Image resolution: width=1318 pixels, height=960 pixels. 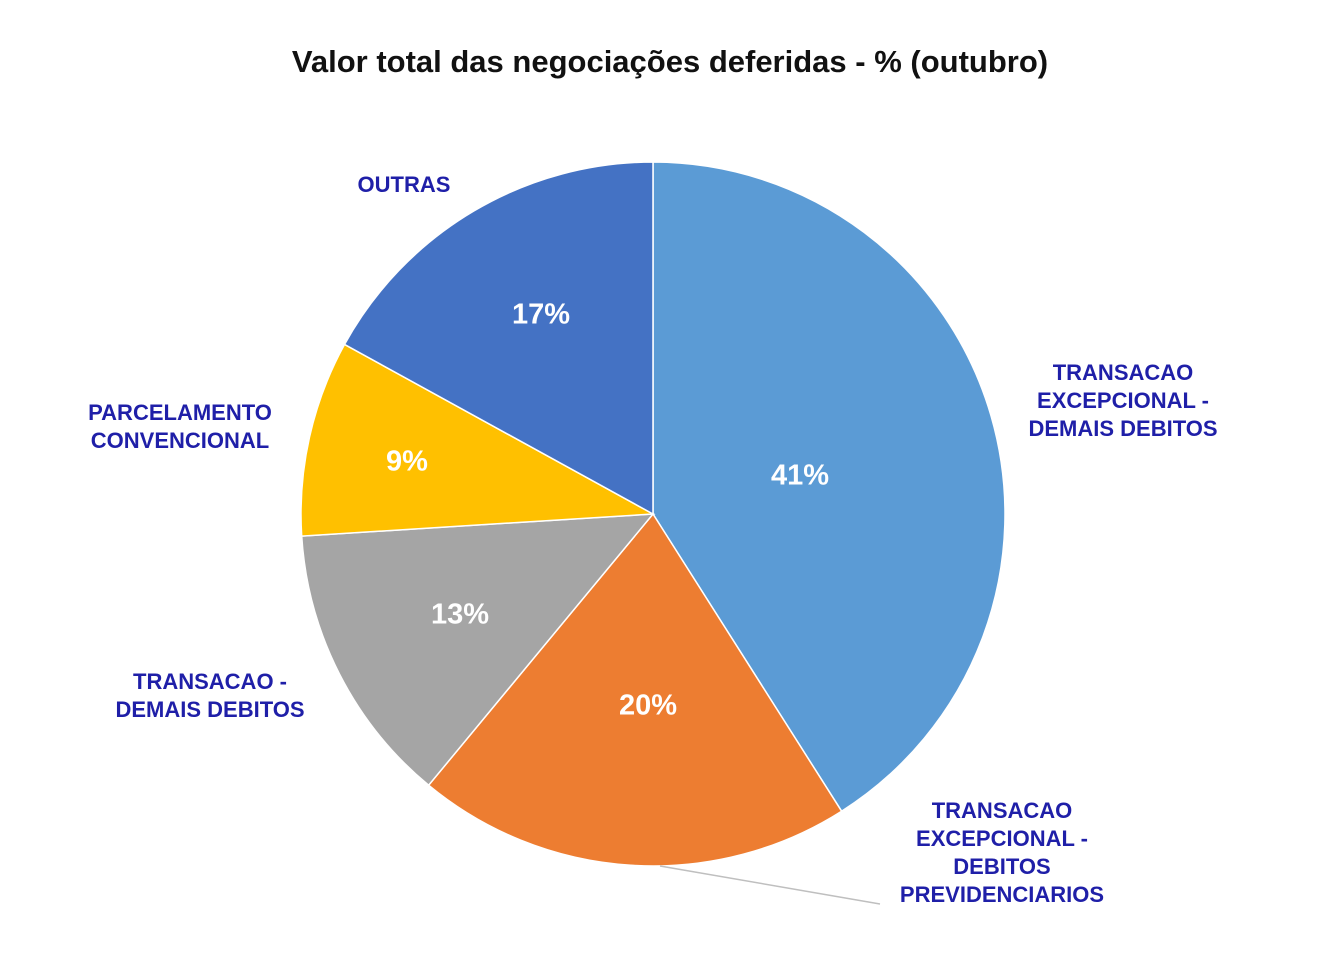 I want to click on leader-line, so click(x=770, y=885).